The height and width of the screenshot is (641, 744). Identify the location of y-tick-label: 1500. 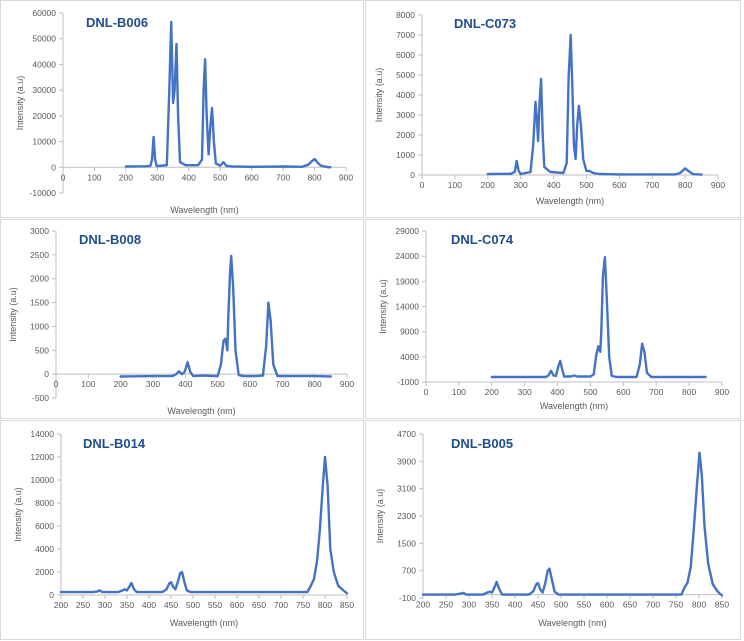
(39, 303).